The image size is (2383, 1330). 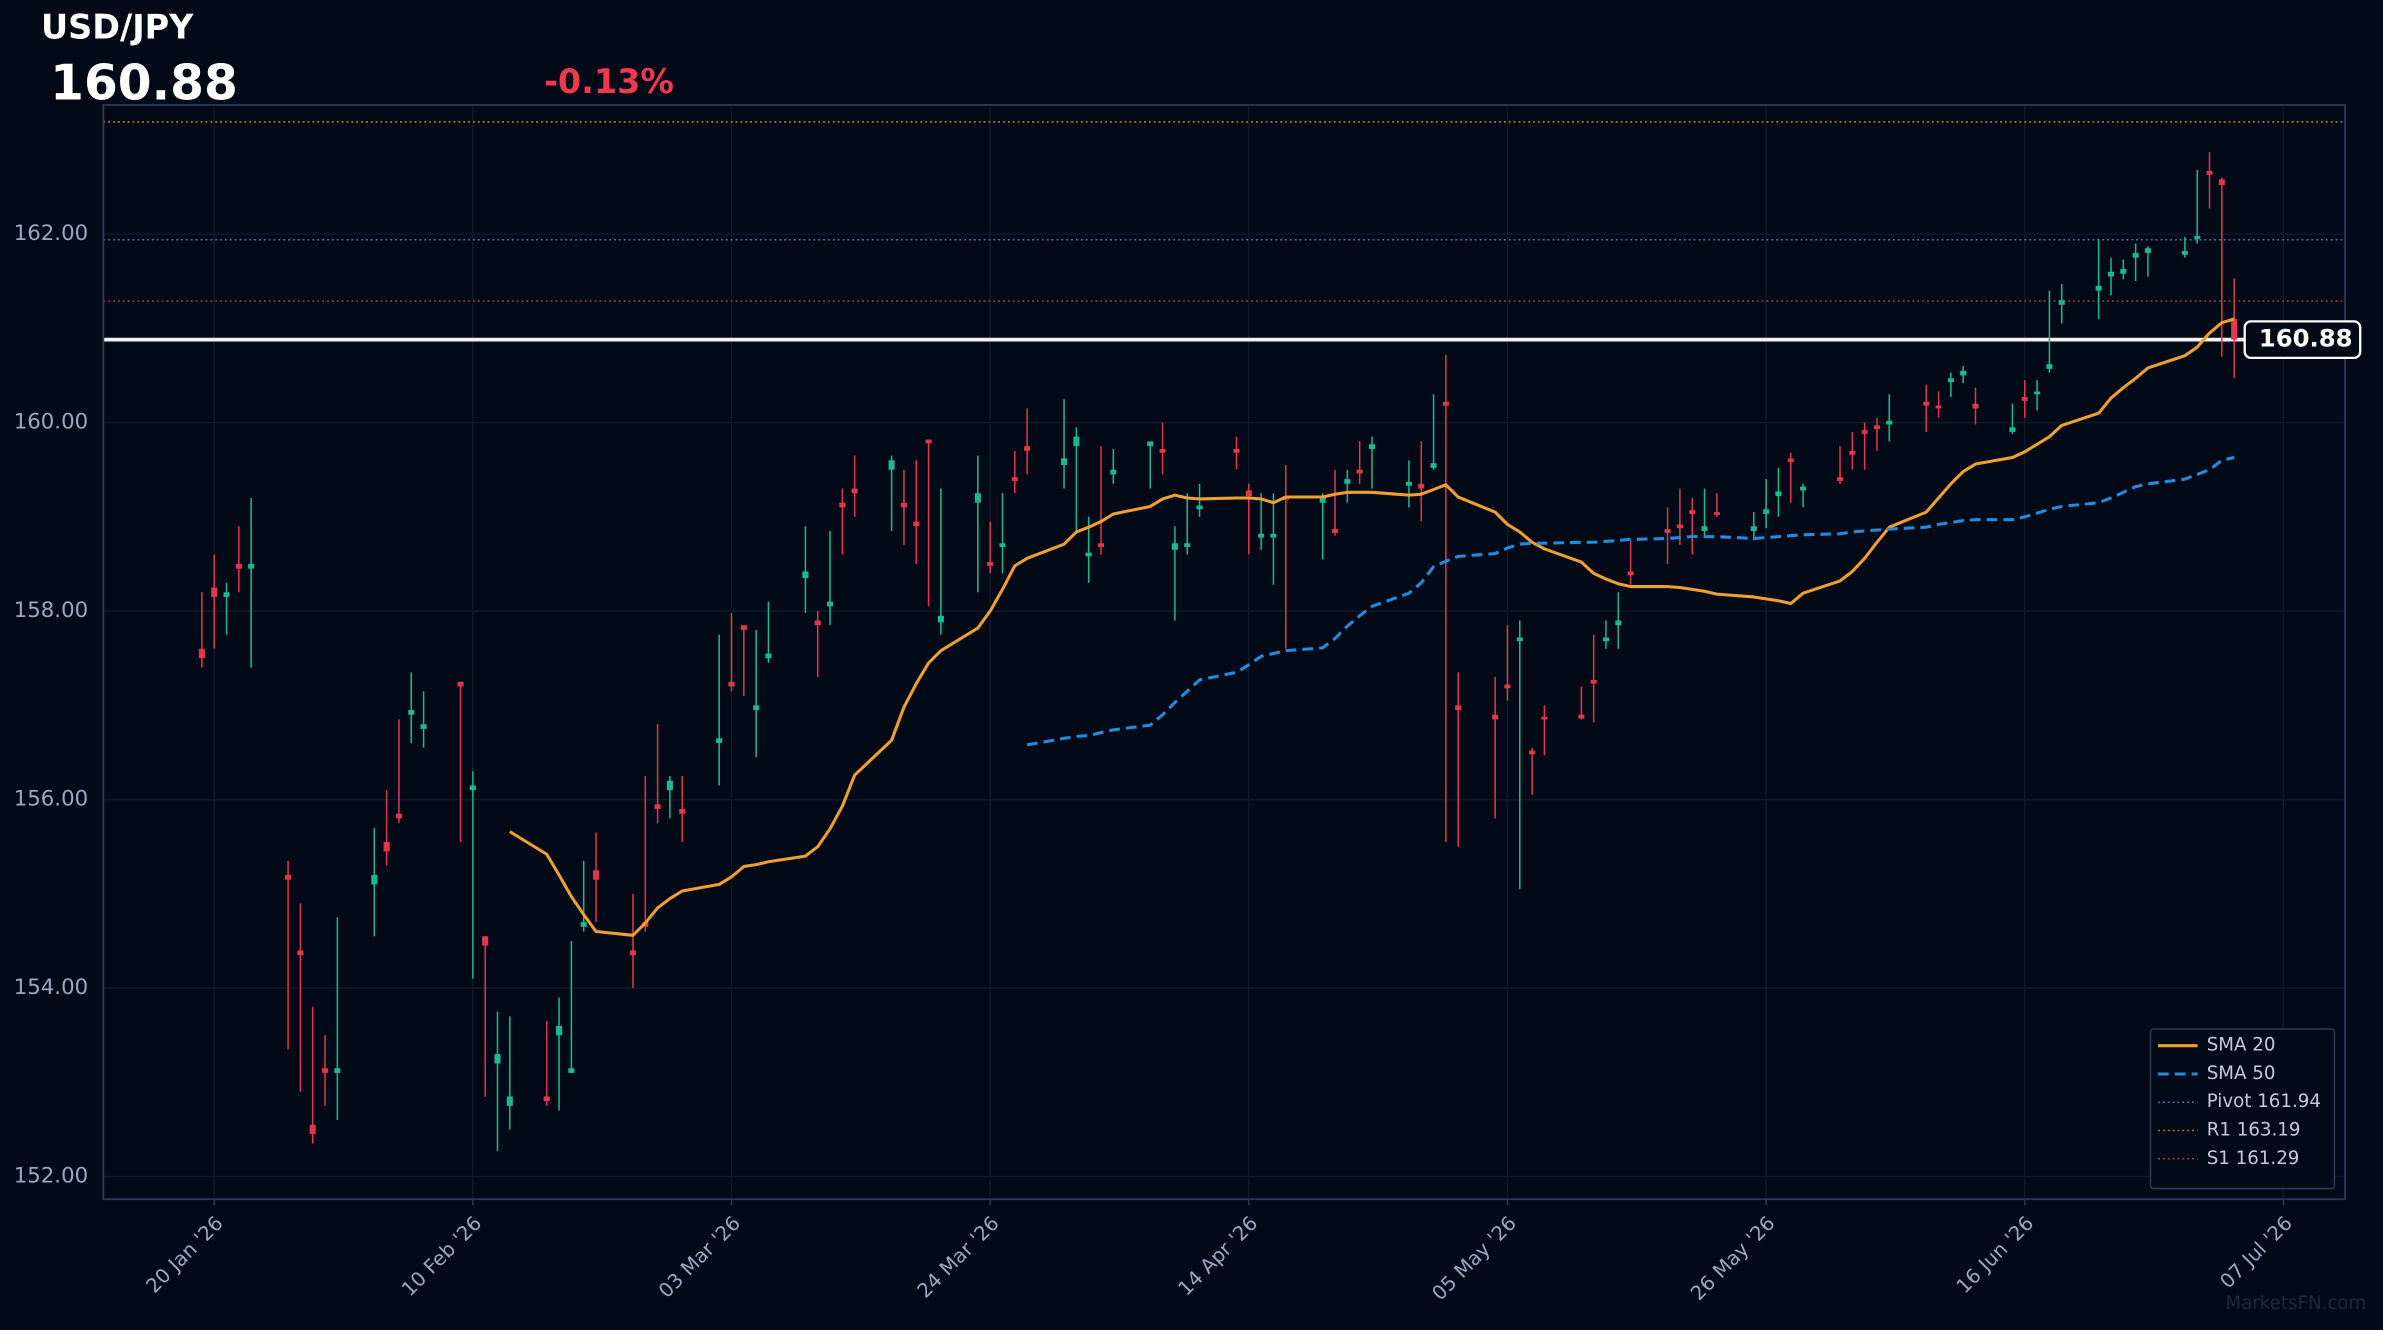 What do you see at coordinates (51, 987) in the screenshot?
I see `y-tick-label: 154.00` at bounding box center [51, 987].